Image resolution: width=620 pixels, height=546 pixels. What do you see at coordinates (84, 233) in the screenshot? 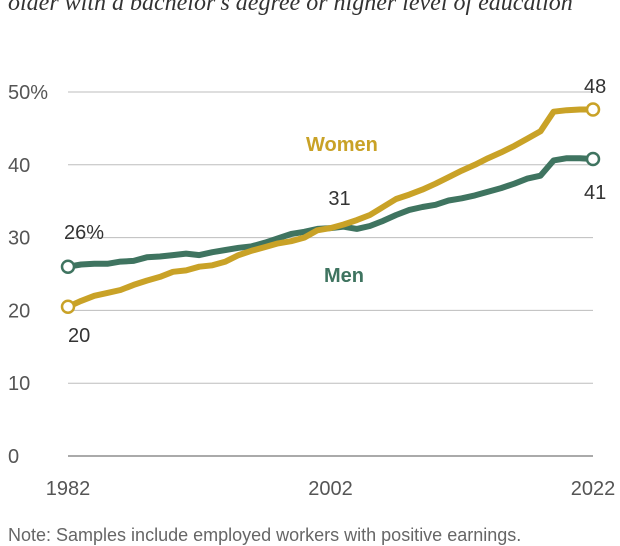
I see `data-label-men-start: 26%` at bounding box center [84, 233].